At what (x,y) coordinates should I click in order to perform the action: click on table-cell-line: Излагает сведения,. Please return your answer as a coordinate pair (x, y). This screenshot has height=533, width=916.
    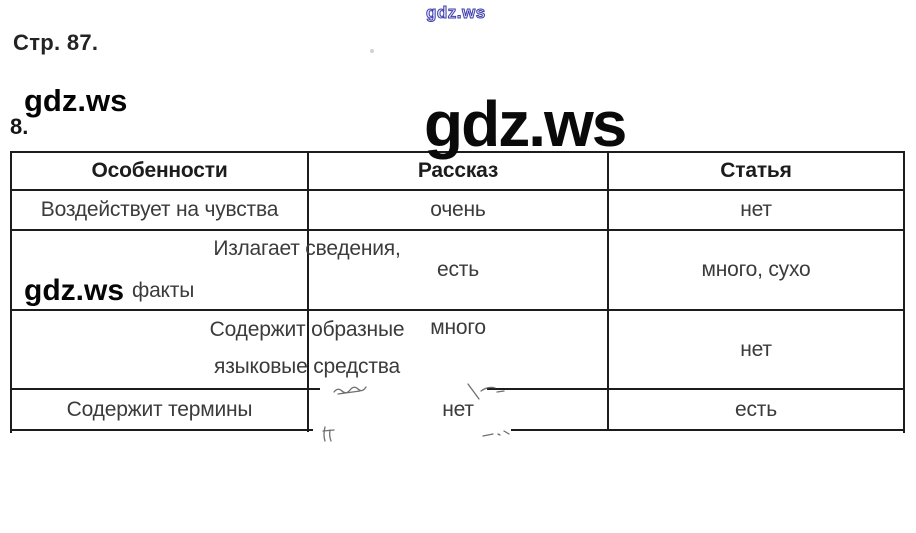
    Looking at the image, I should click on (307, 248).